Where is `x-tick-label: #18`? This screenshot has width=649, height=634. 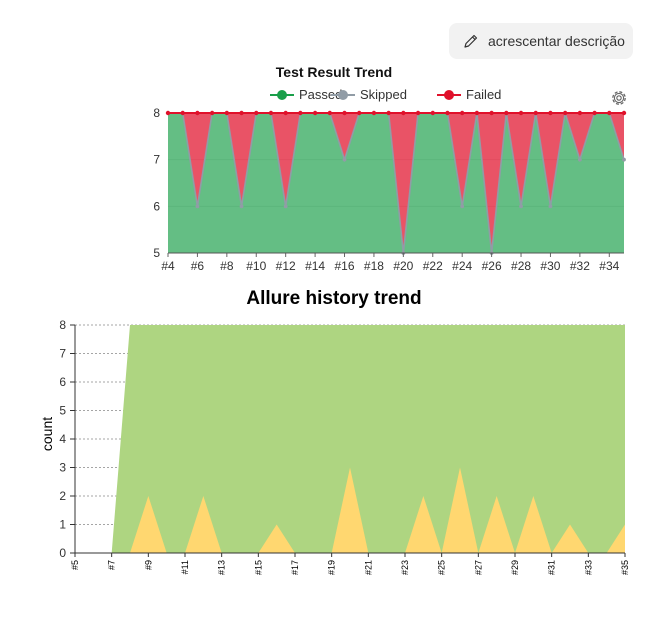 x-tick-label: #18 is located at coordinates (374, 266).